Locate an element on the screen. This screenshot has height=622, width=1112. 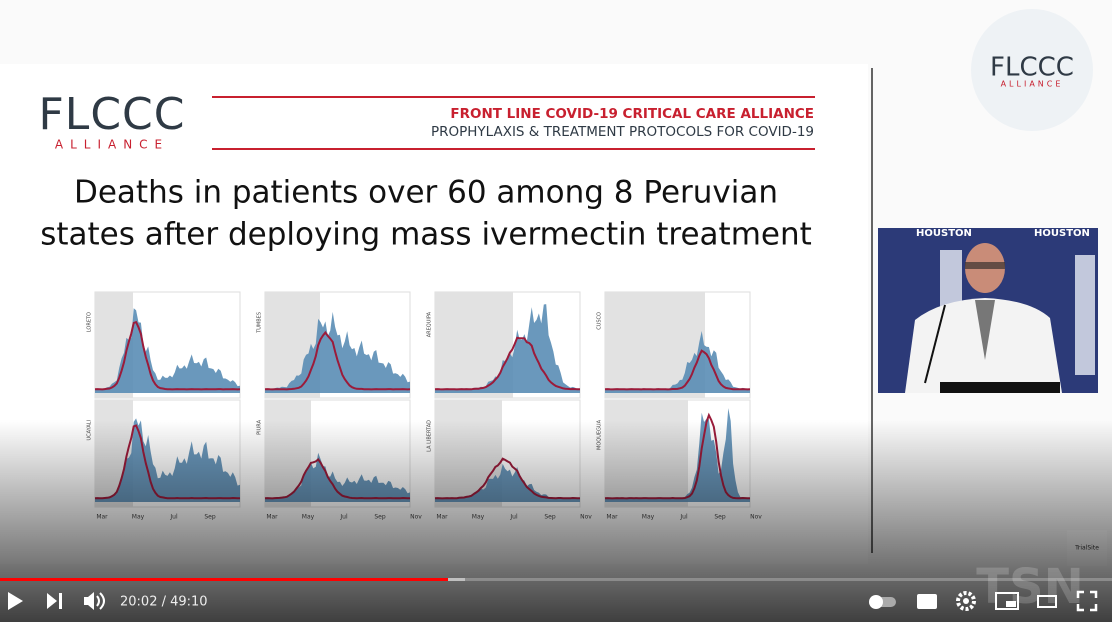
miniplayer-frame is located at coordinates (1007, 601).